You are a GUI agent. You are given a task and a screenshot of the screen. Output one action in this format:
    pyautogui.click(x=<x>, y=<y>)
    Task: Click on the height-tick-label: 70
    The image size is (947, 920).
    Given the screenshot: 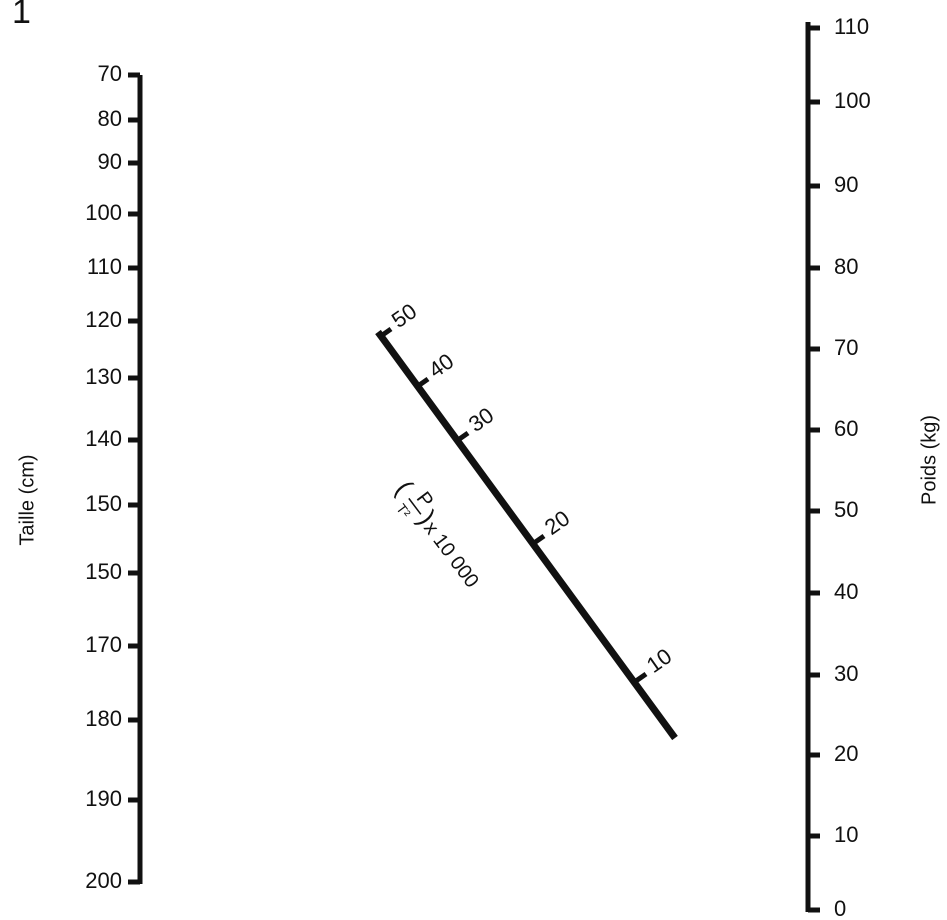 What is the action you would take?
    pyautogui.click(x=110, y=73)
    